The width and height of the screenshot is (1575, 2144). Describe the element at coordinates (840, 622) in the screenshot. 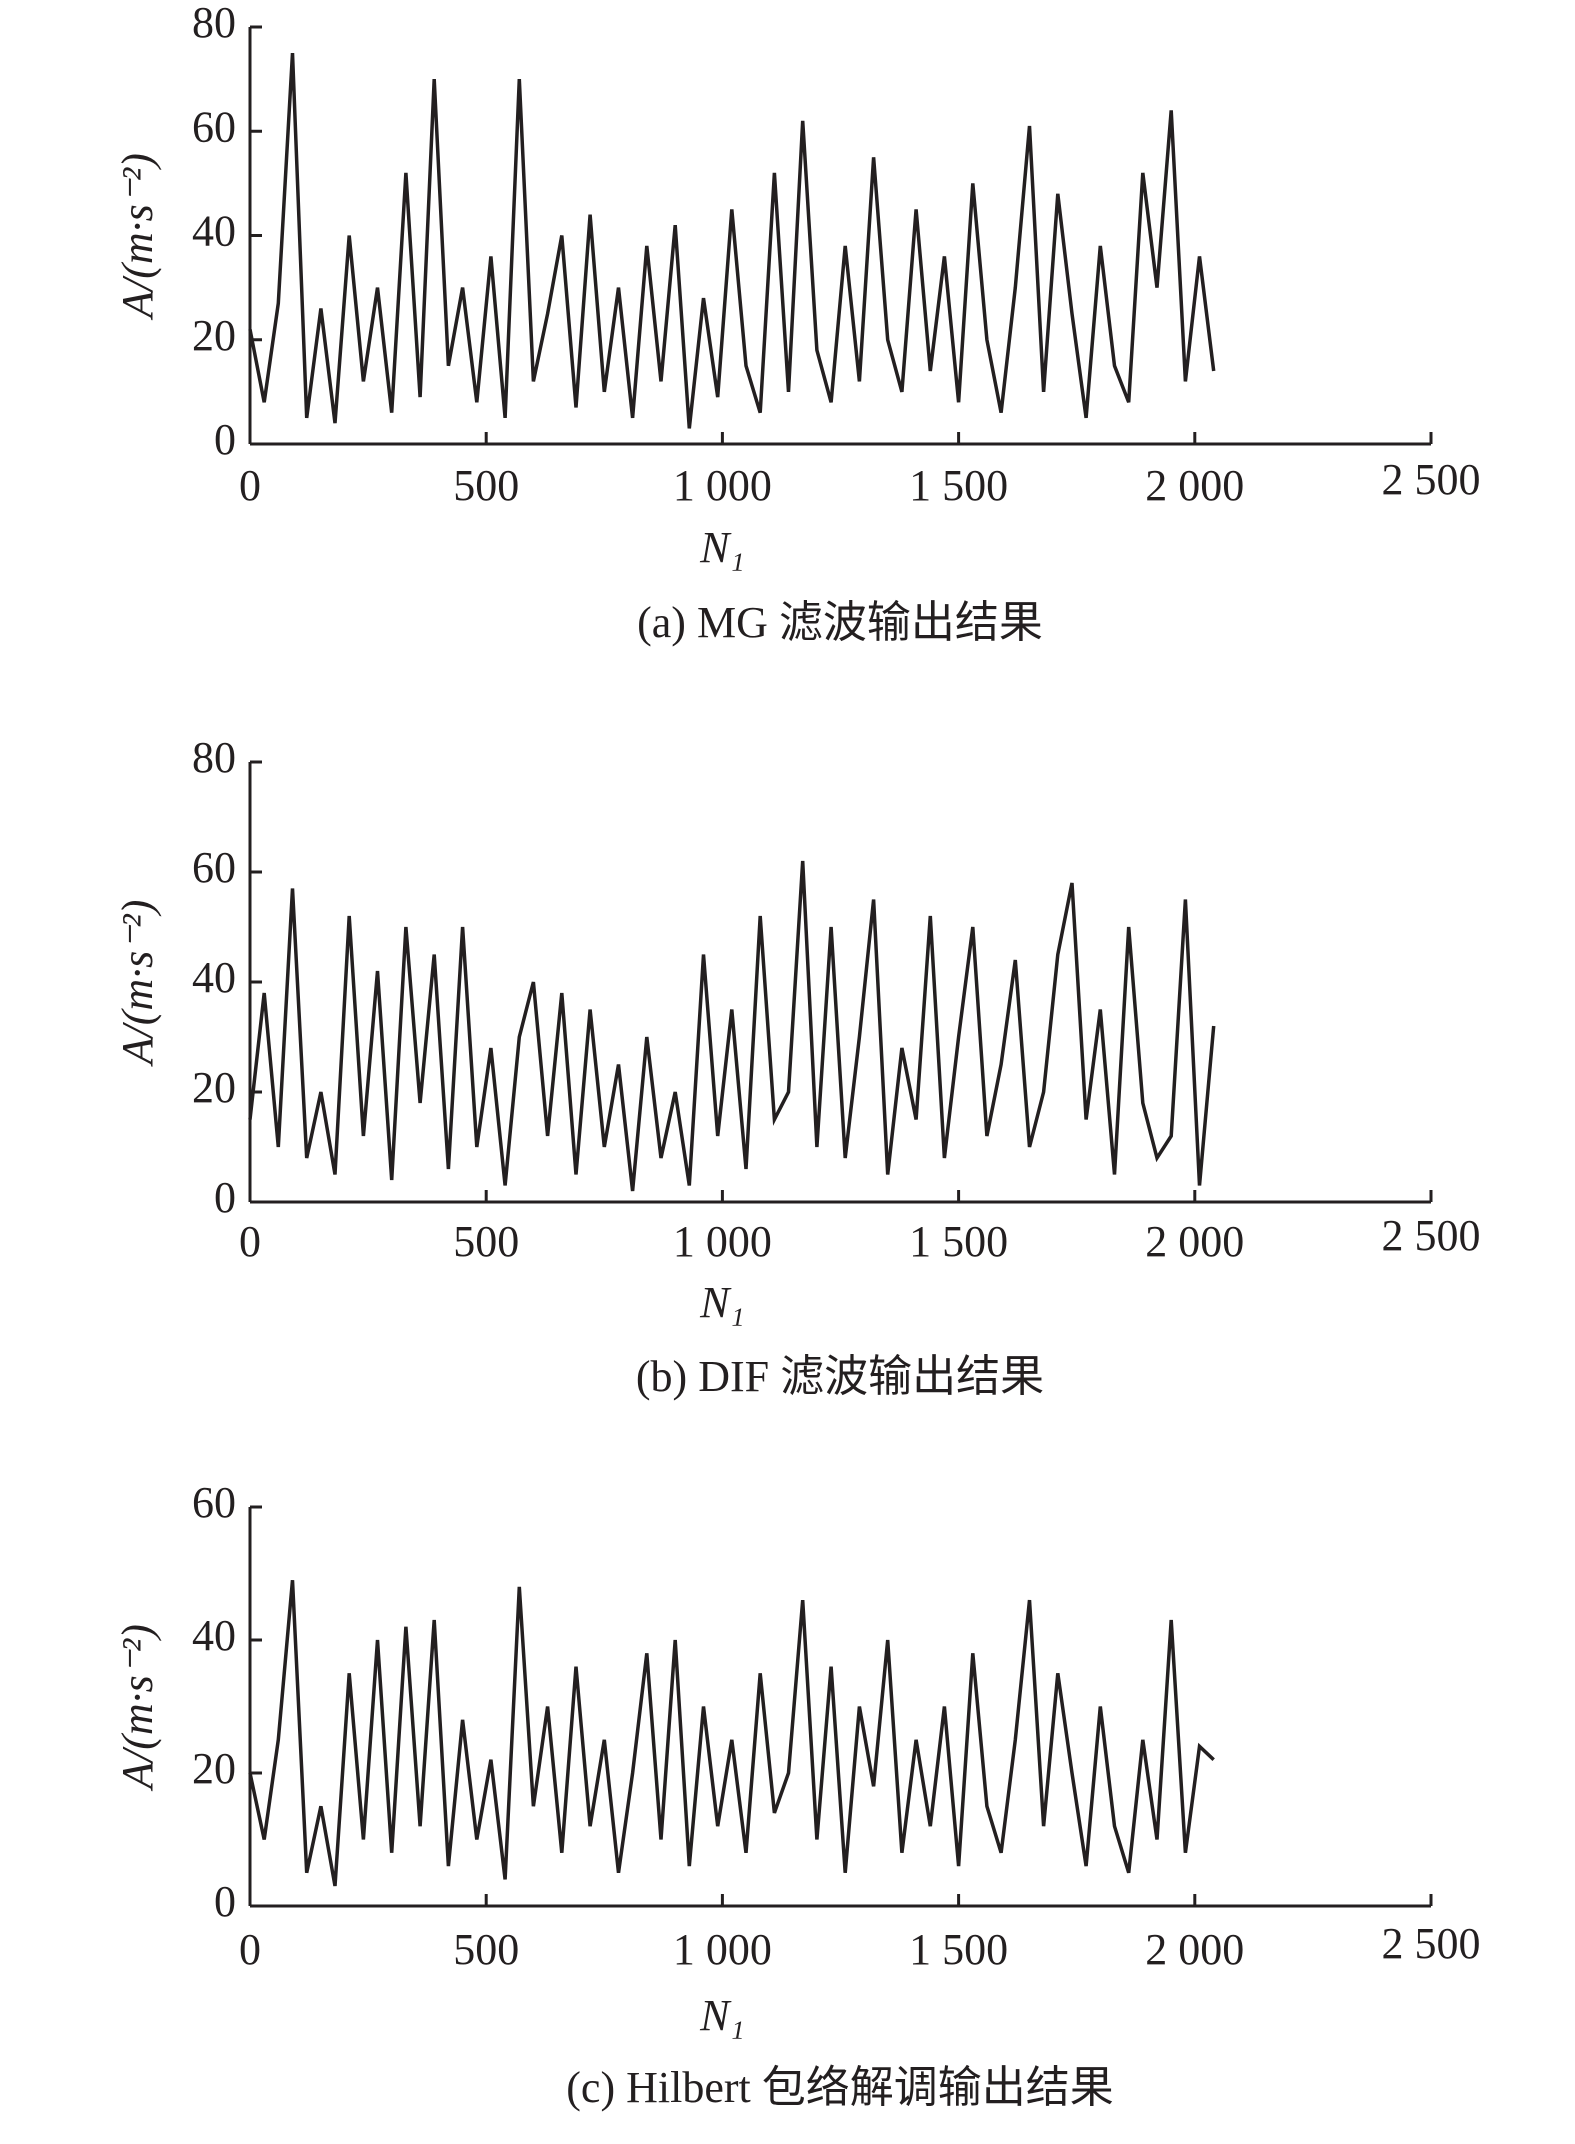

I see `caption: (a) MG 滤波输出结果` at that location.